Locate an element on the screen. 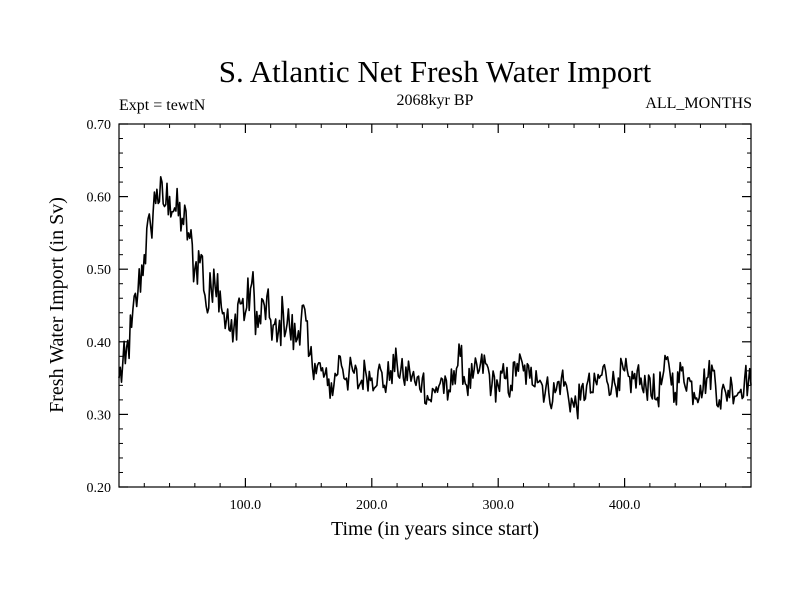 The image size is (800, 600). x-tick-label: 300.0 is located at coordinates (498, 505).